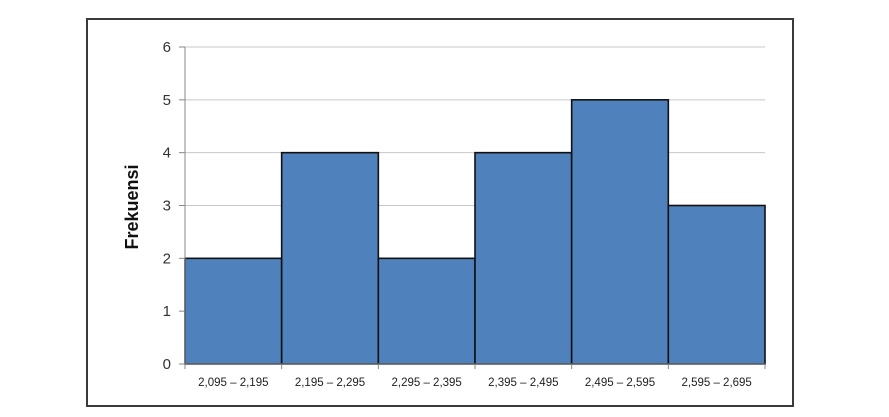 This screenshot has width=889, height=417. I want to click on x-tick-label: 2,295 – 2,395, so click(426, 383).